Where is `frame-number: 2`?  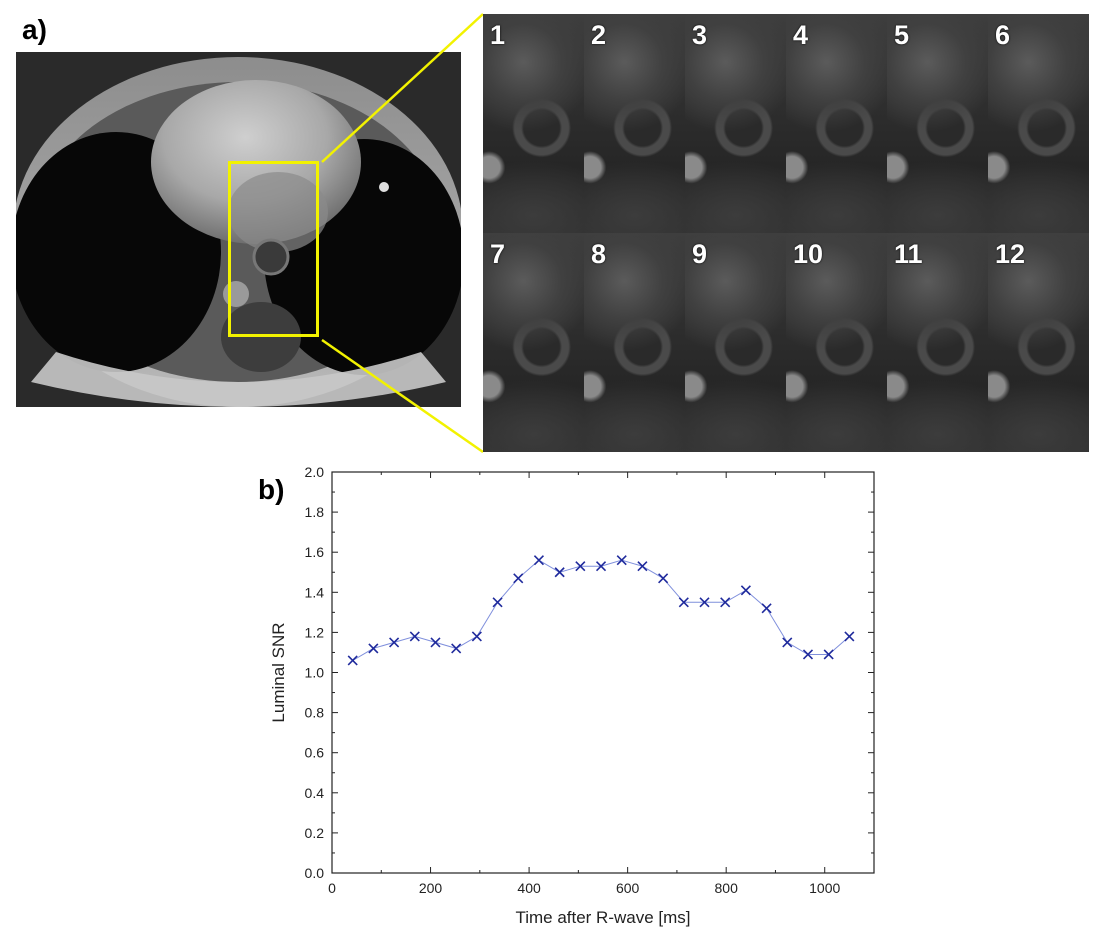 frame-number: 2 is located at coordinates (599, 35).